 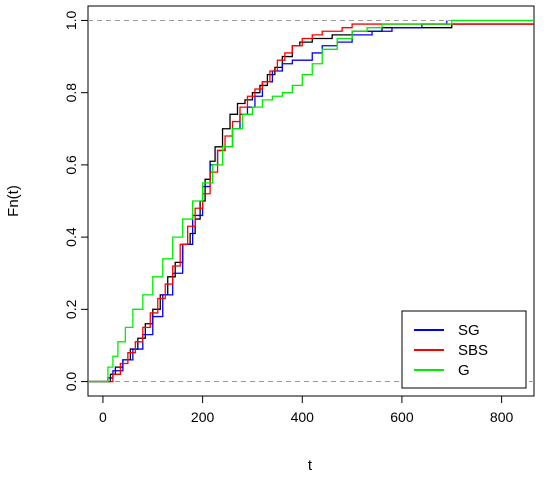 I want to click on y-axis: 0.0 0.2 0.4 0.6 0.8 1.0, so click(x=75, y=201).